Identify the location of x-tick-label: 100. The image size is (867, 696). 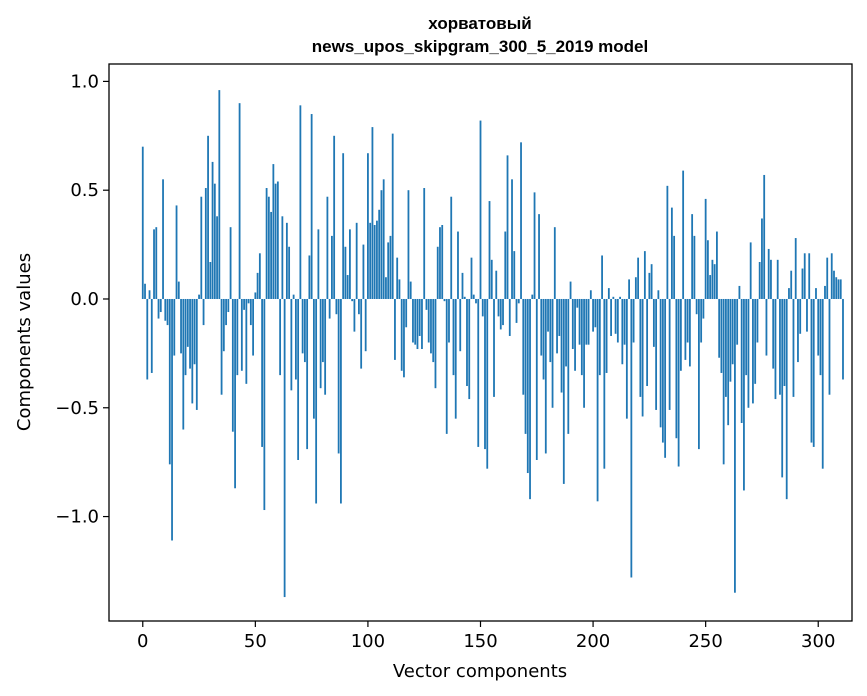
(368, 641).